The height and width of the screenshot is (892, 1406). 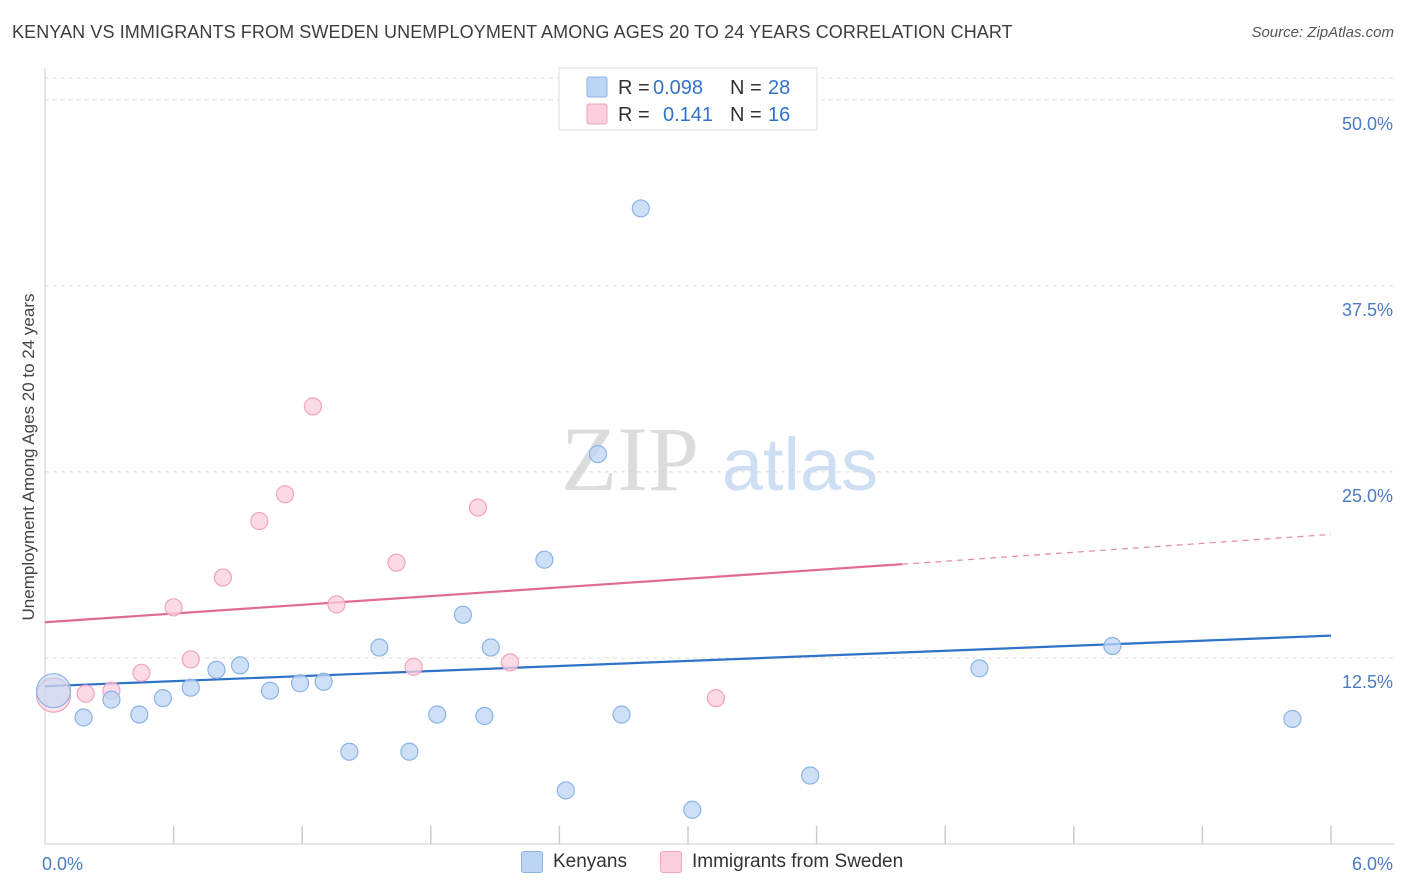 I want to click on bottom-legend: Kenyans Immigrants from Sweden, so click(x=703, y=865).